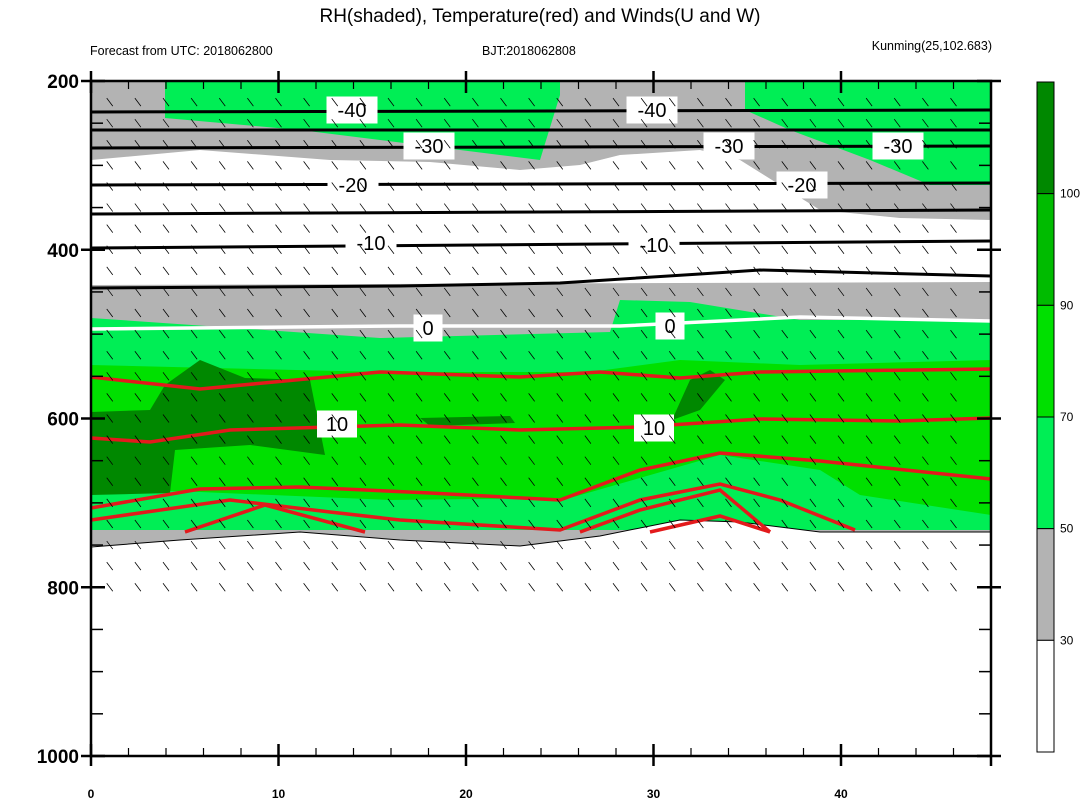  What do you see at coordinates (63, 251) in the screenshot?
I see `y-tick-label: 400` at bounding box center [63, 251].